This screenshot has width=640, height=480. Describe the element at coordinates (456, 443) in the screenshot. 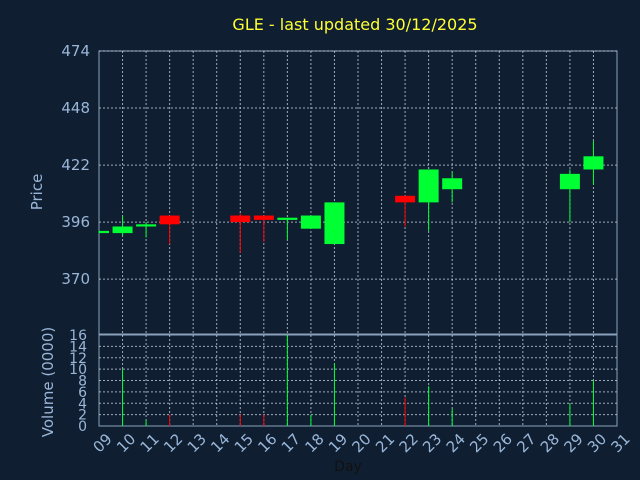

I see `x-tick-label: 24` at that location.